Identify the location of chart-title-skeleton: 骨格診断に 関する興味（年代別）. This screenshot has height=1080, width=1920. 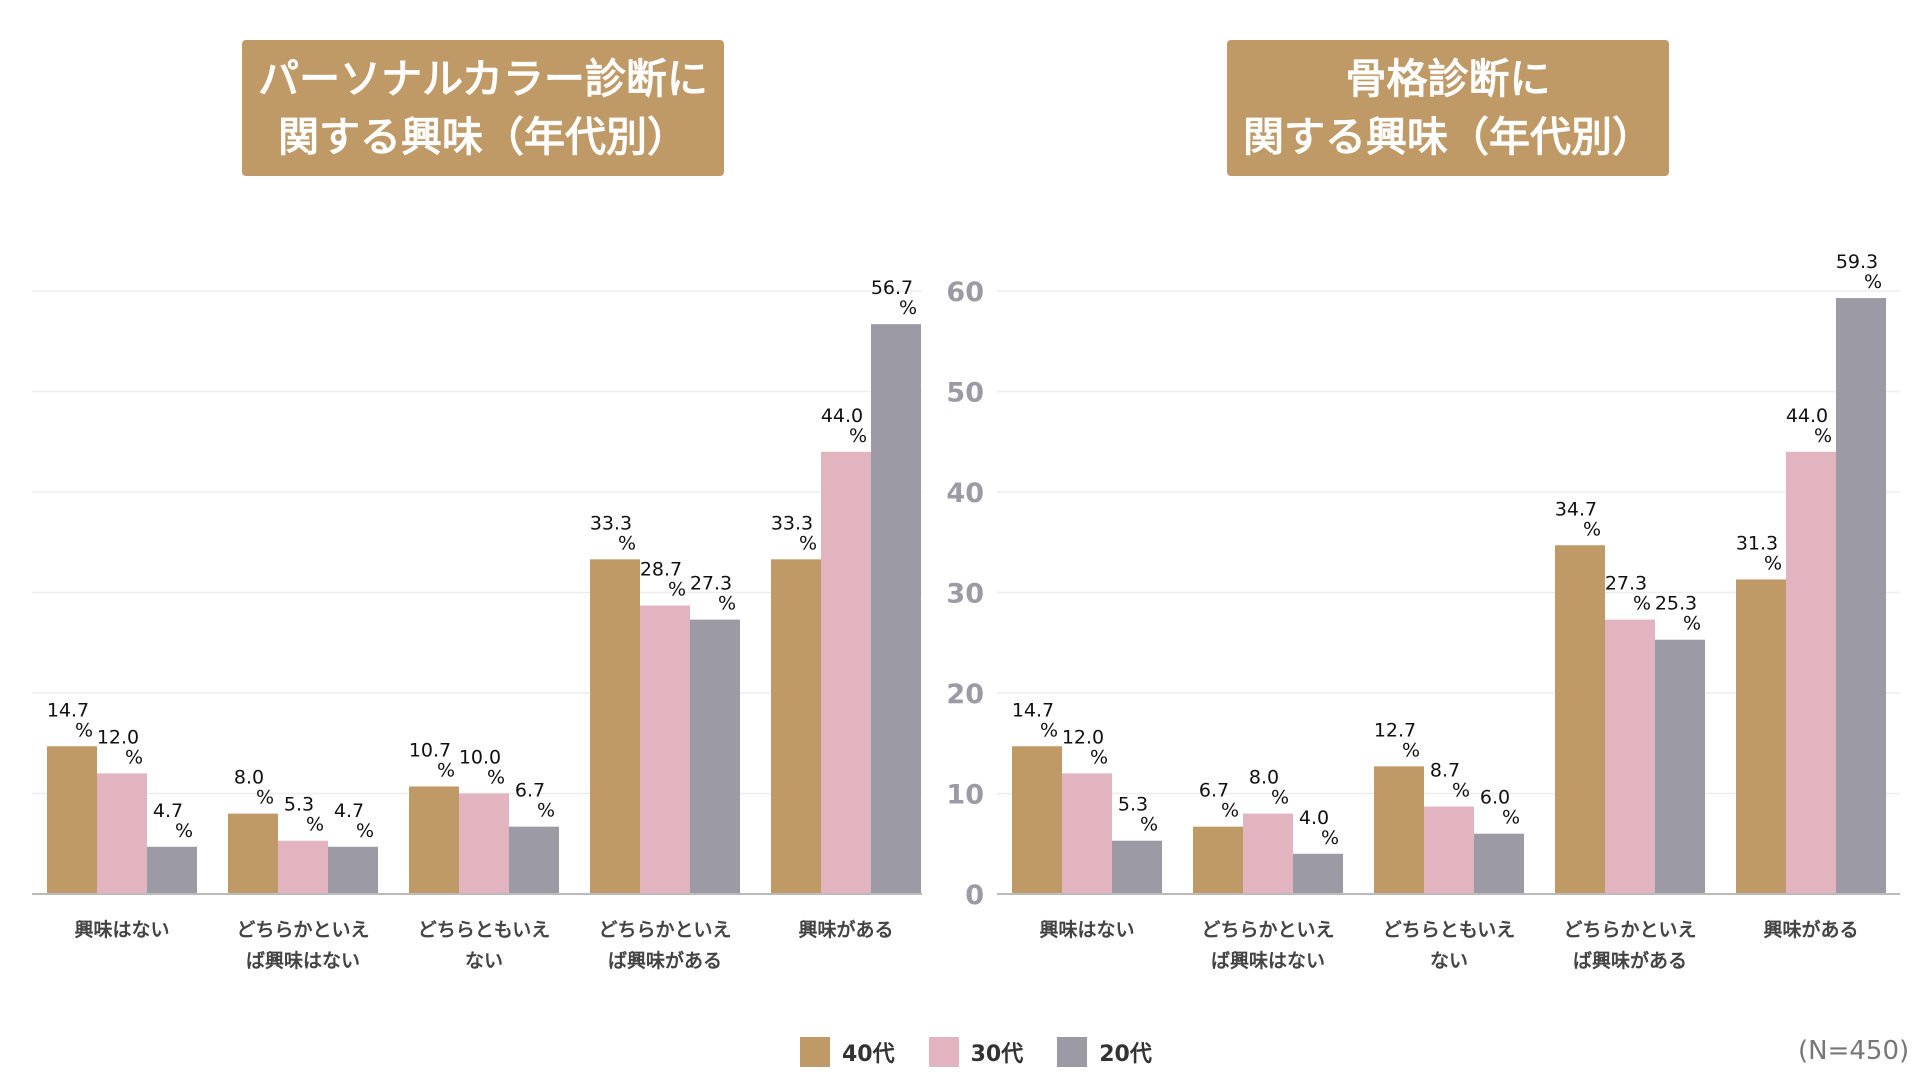
(1448, 108).